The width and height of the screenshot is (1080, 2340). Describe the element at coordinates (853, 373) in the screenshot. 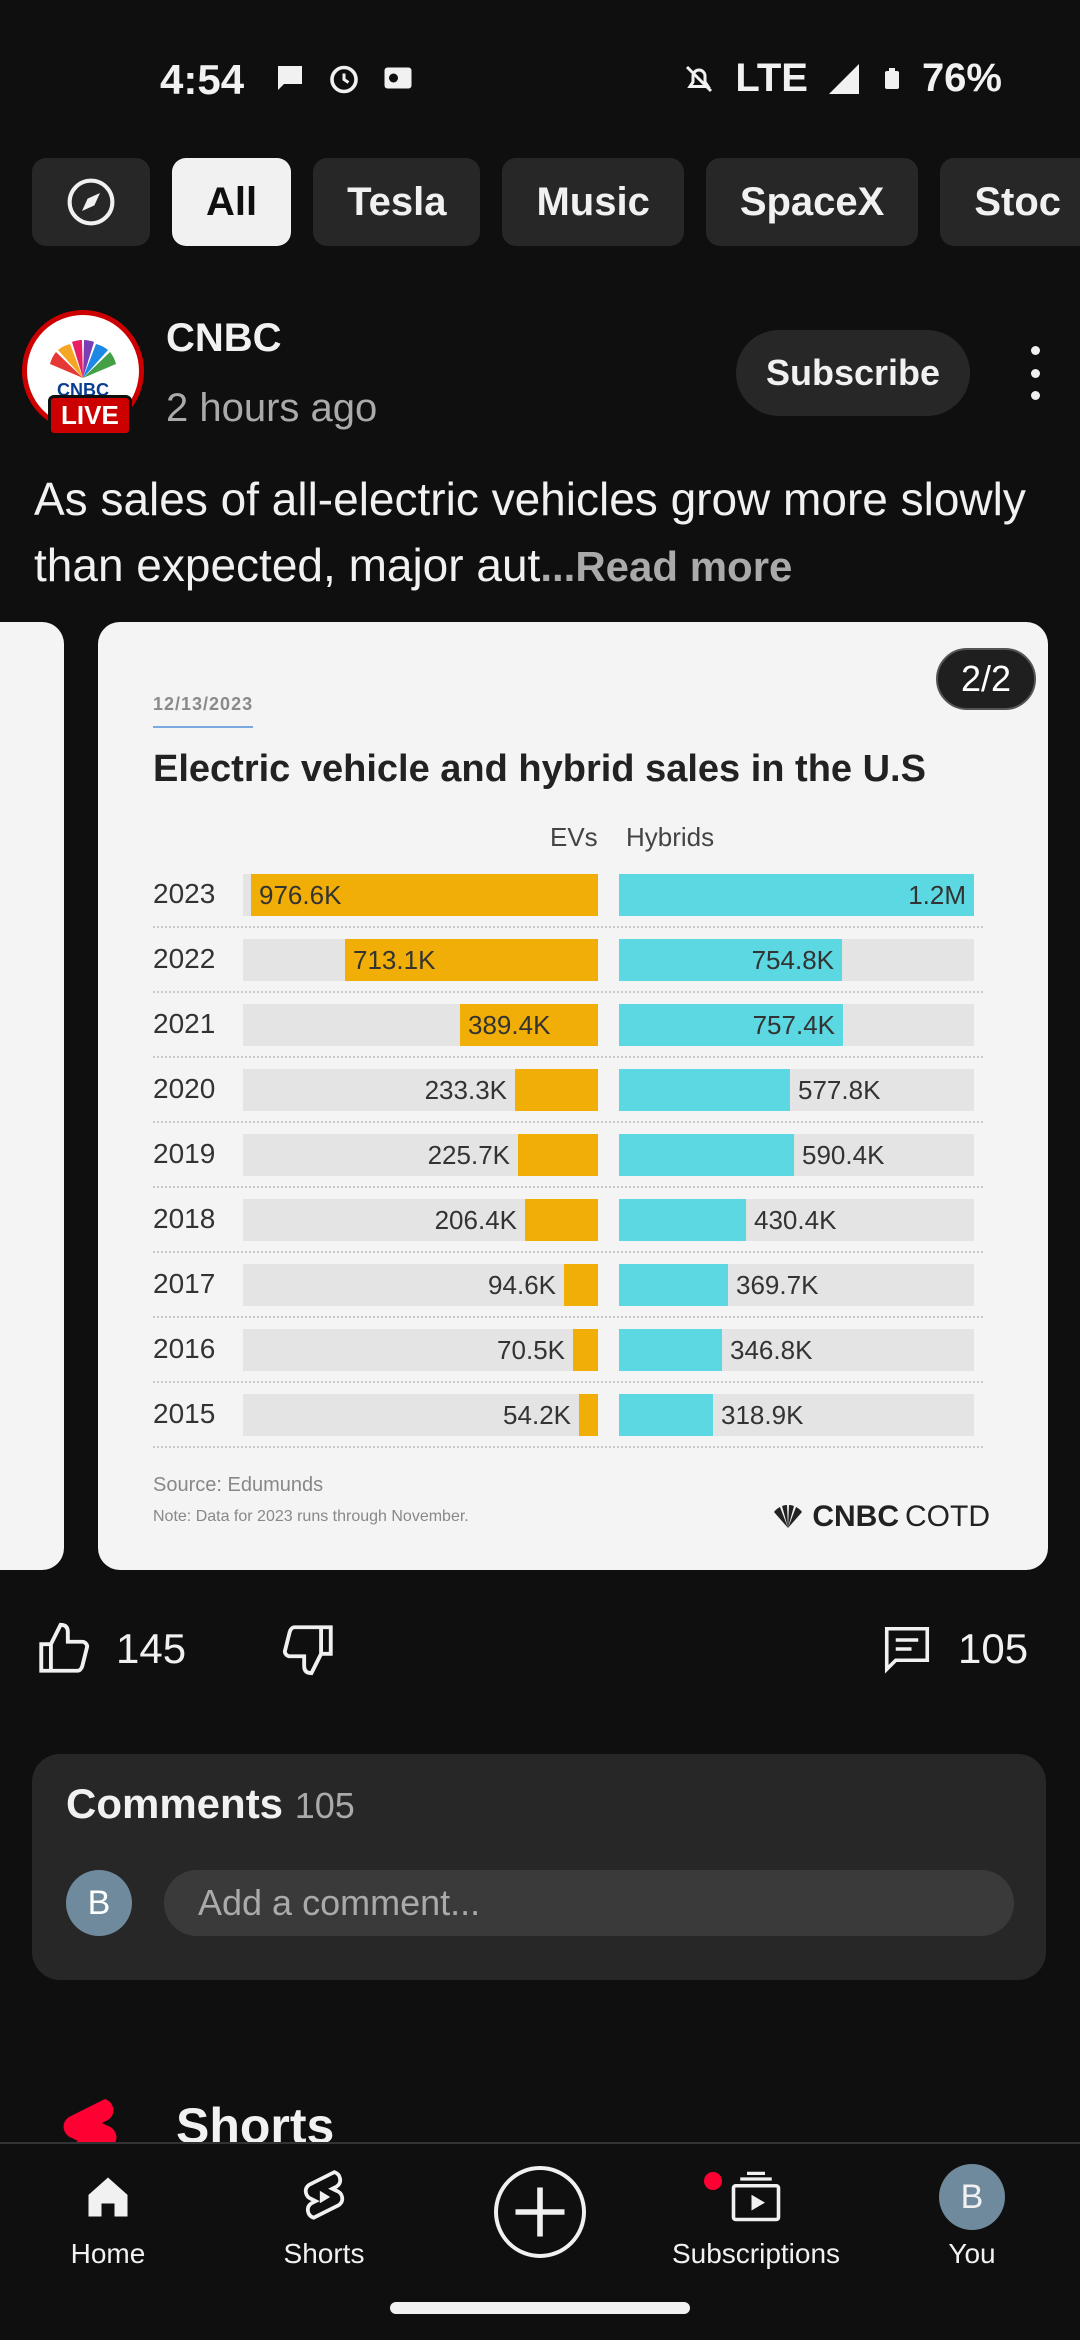

I see `subscribe-button: Subscribe` at that location.